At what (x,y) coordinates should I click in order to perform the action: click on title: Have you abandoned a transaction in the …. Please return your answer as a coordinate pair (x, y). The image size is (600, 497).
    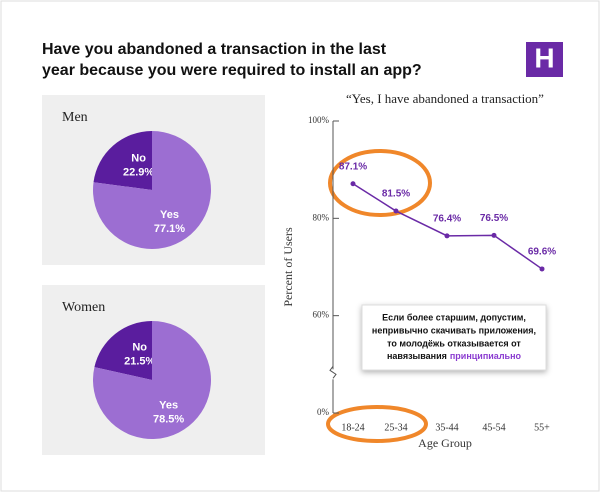
    Looking at the image, I should click on (232, 60).